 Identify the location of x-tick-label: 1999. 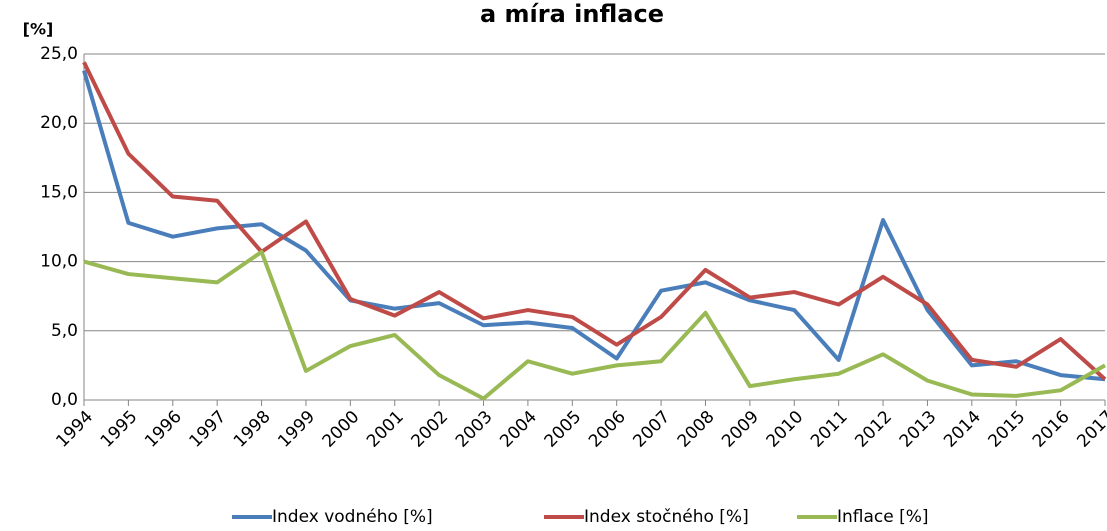
(296, 429).